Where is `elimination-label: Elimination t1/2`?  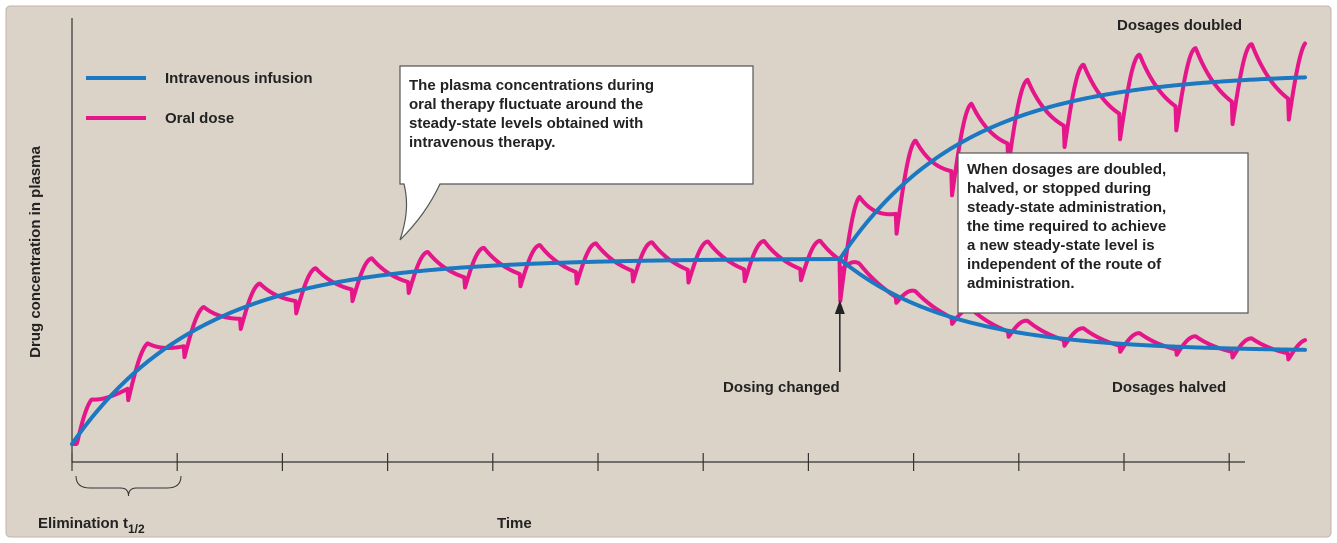 elimination-label: Elimination t1/2 is located at coordinates (91, 525).